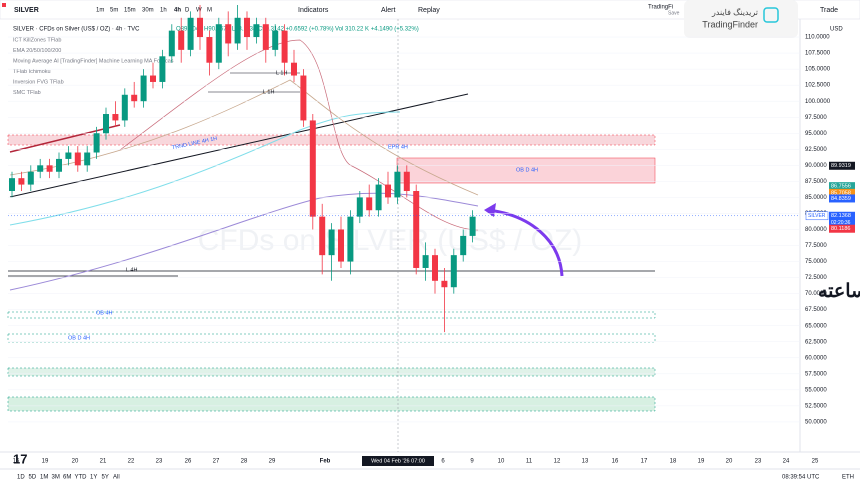  I want to click on range-button: 1D, so click(21, 478).